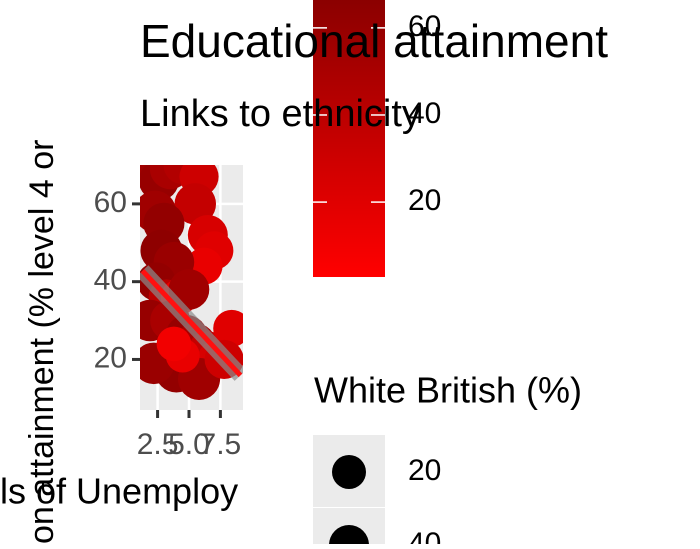 The height and width of the screenshot is (549, 700). I want to click on legend-label: 20, so click(424, 470).